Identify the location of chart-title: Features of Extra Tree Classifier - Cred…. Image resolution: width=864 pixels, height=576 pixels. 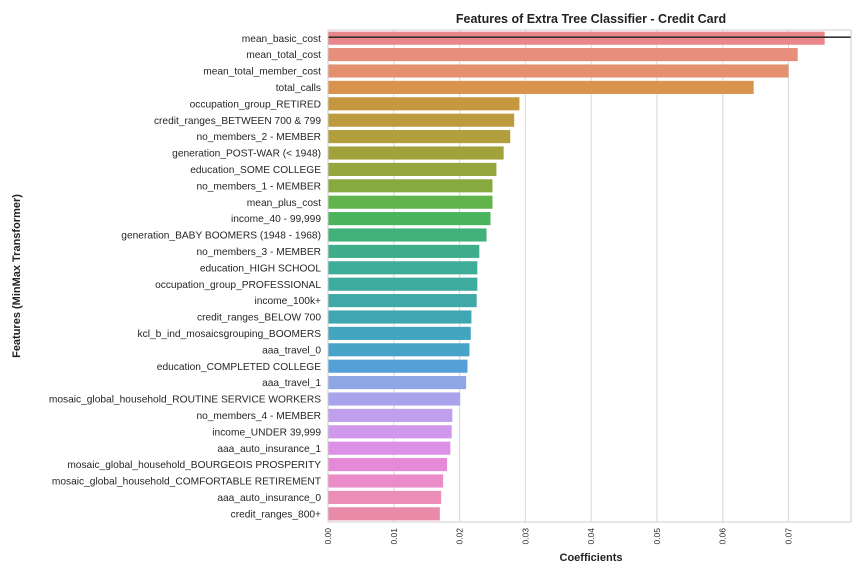
(591, 19).